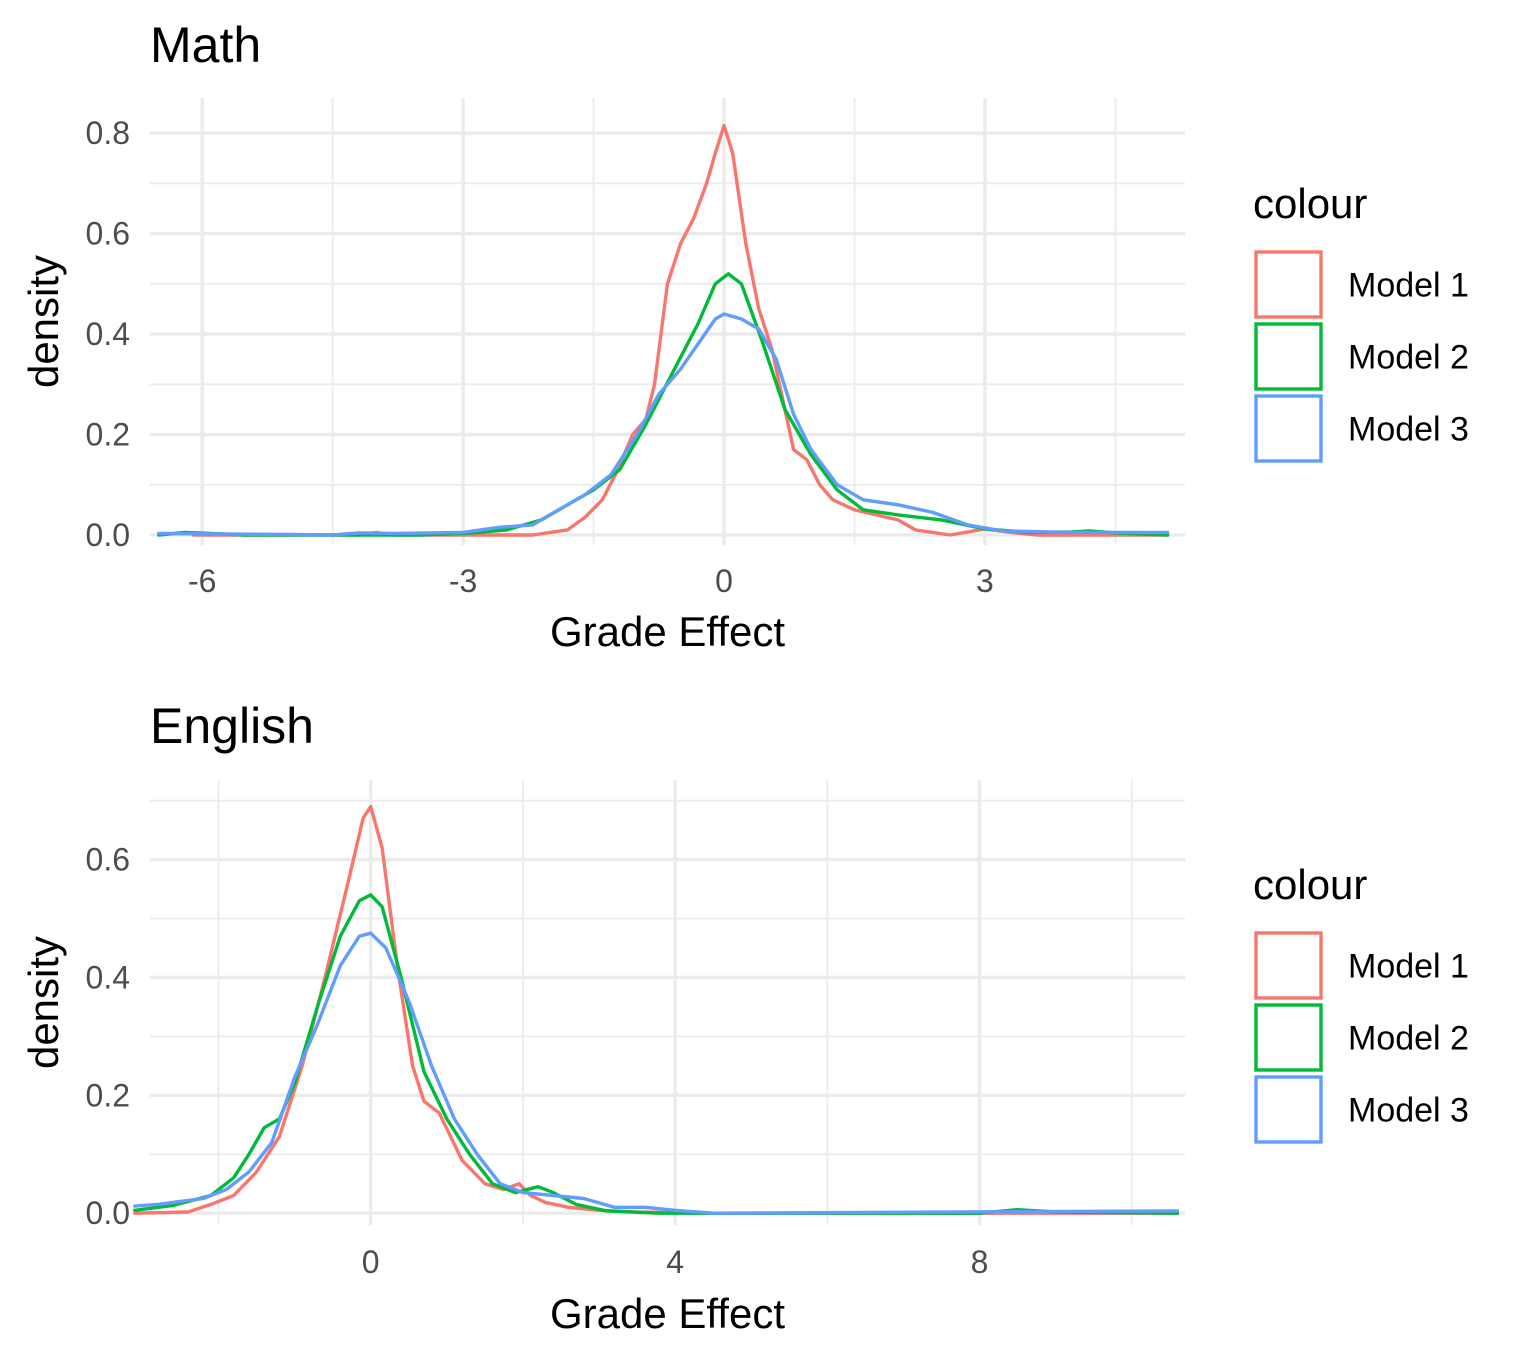 Image resolution: width=1531 pixels, height=1362 pixels. I want to click on x-tick-label: 3, so click(985, 581).